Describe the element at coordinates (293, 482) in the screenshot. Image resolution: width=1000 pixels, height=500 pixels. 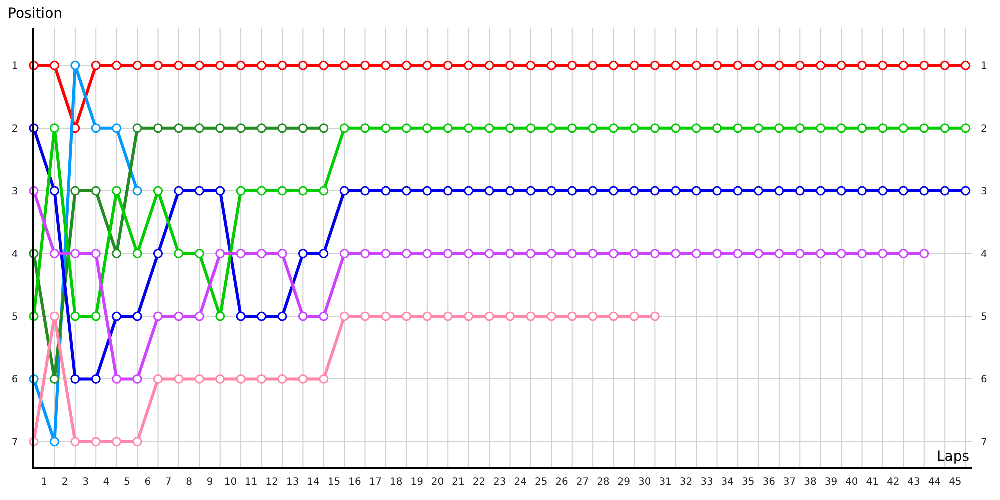
I see `x-tick-label: 13` at that location.